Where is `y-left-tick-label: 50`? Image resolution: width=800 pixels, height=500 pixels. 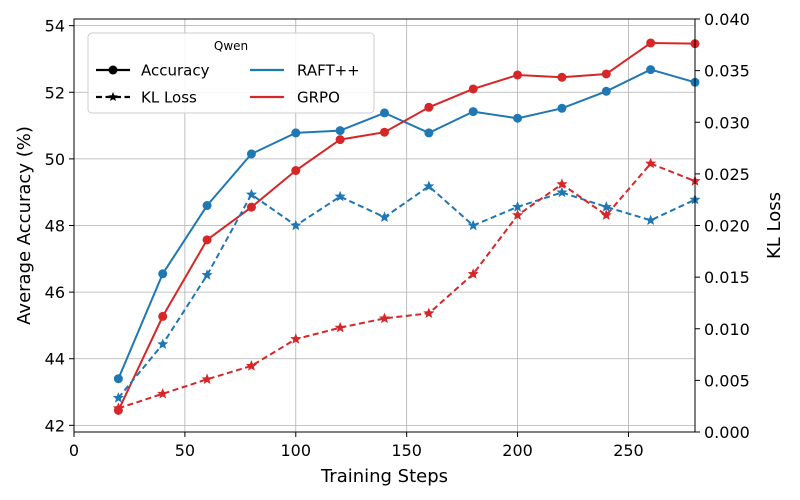 y-left-tick-label: 50 is located at coordinates (55, 159).